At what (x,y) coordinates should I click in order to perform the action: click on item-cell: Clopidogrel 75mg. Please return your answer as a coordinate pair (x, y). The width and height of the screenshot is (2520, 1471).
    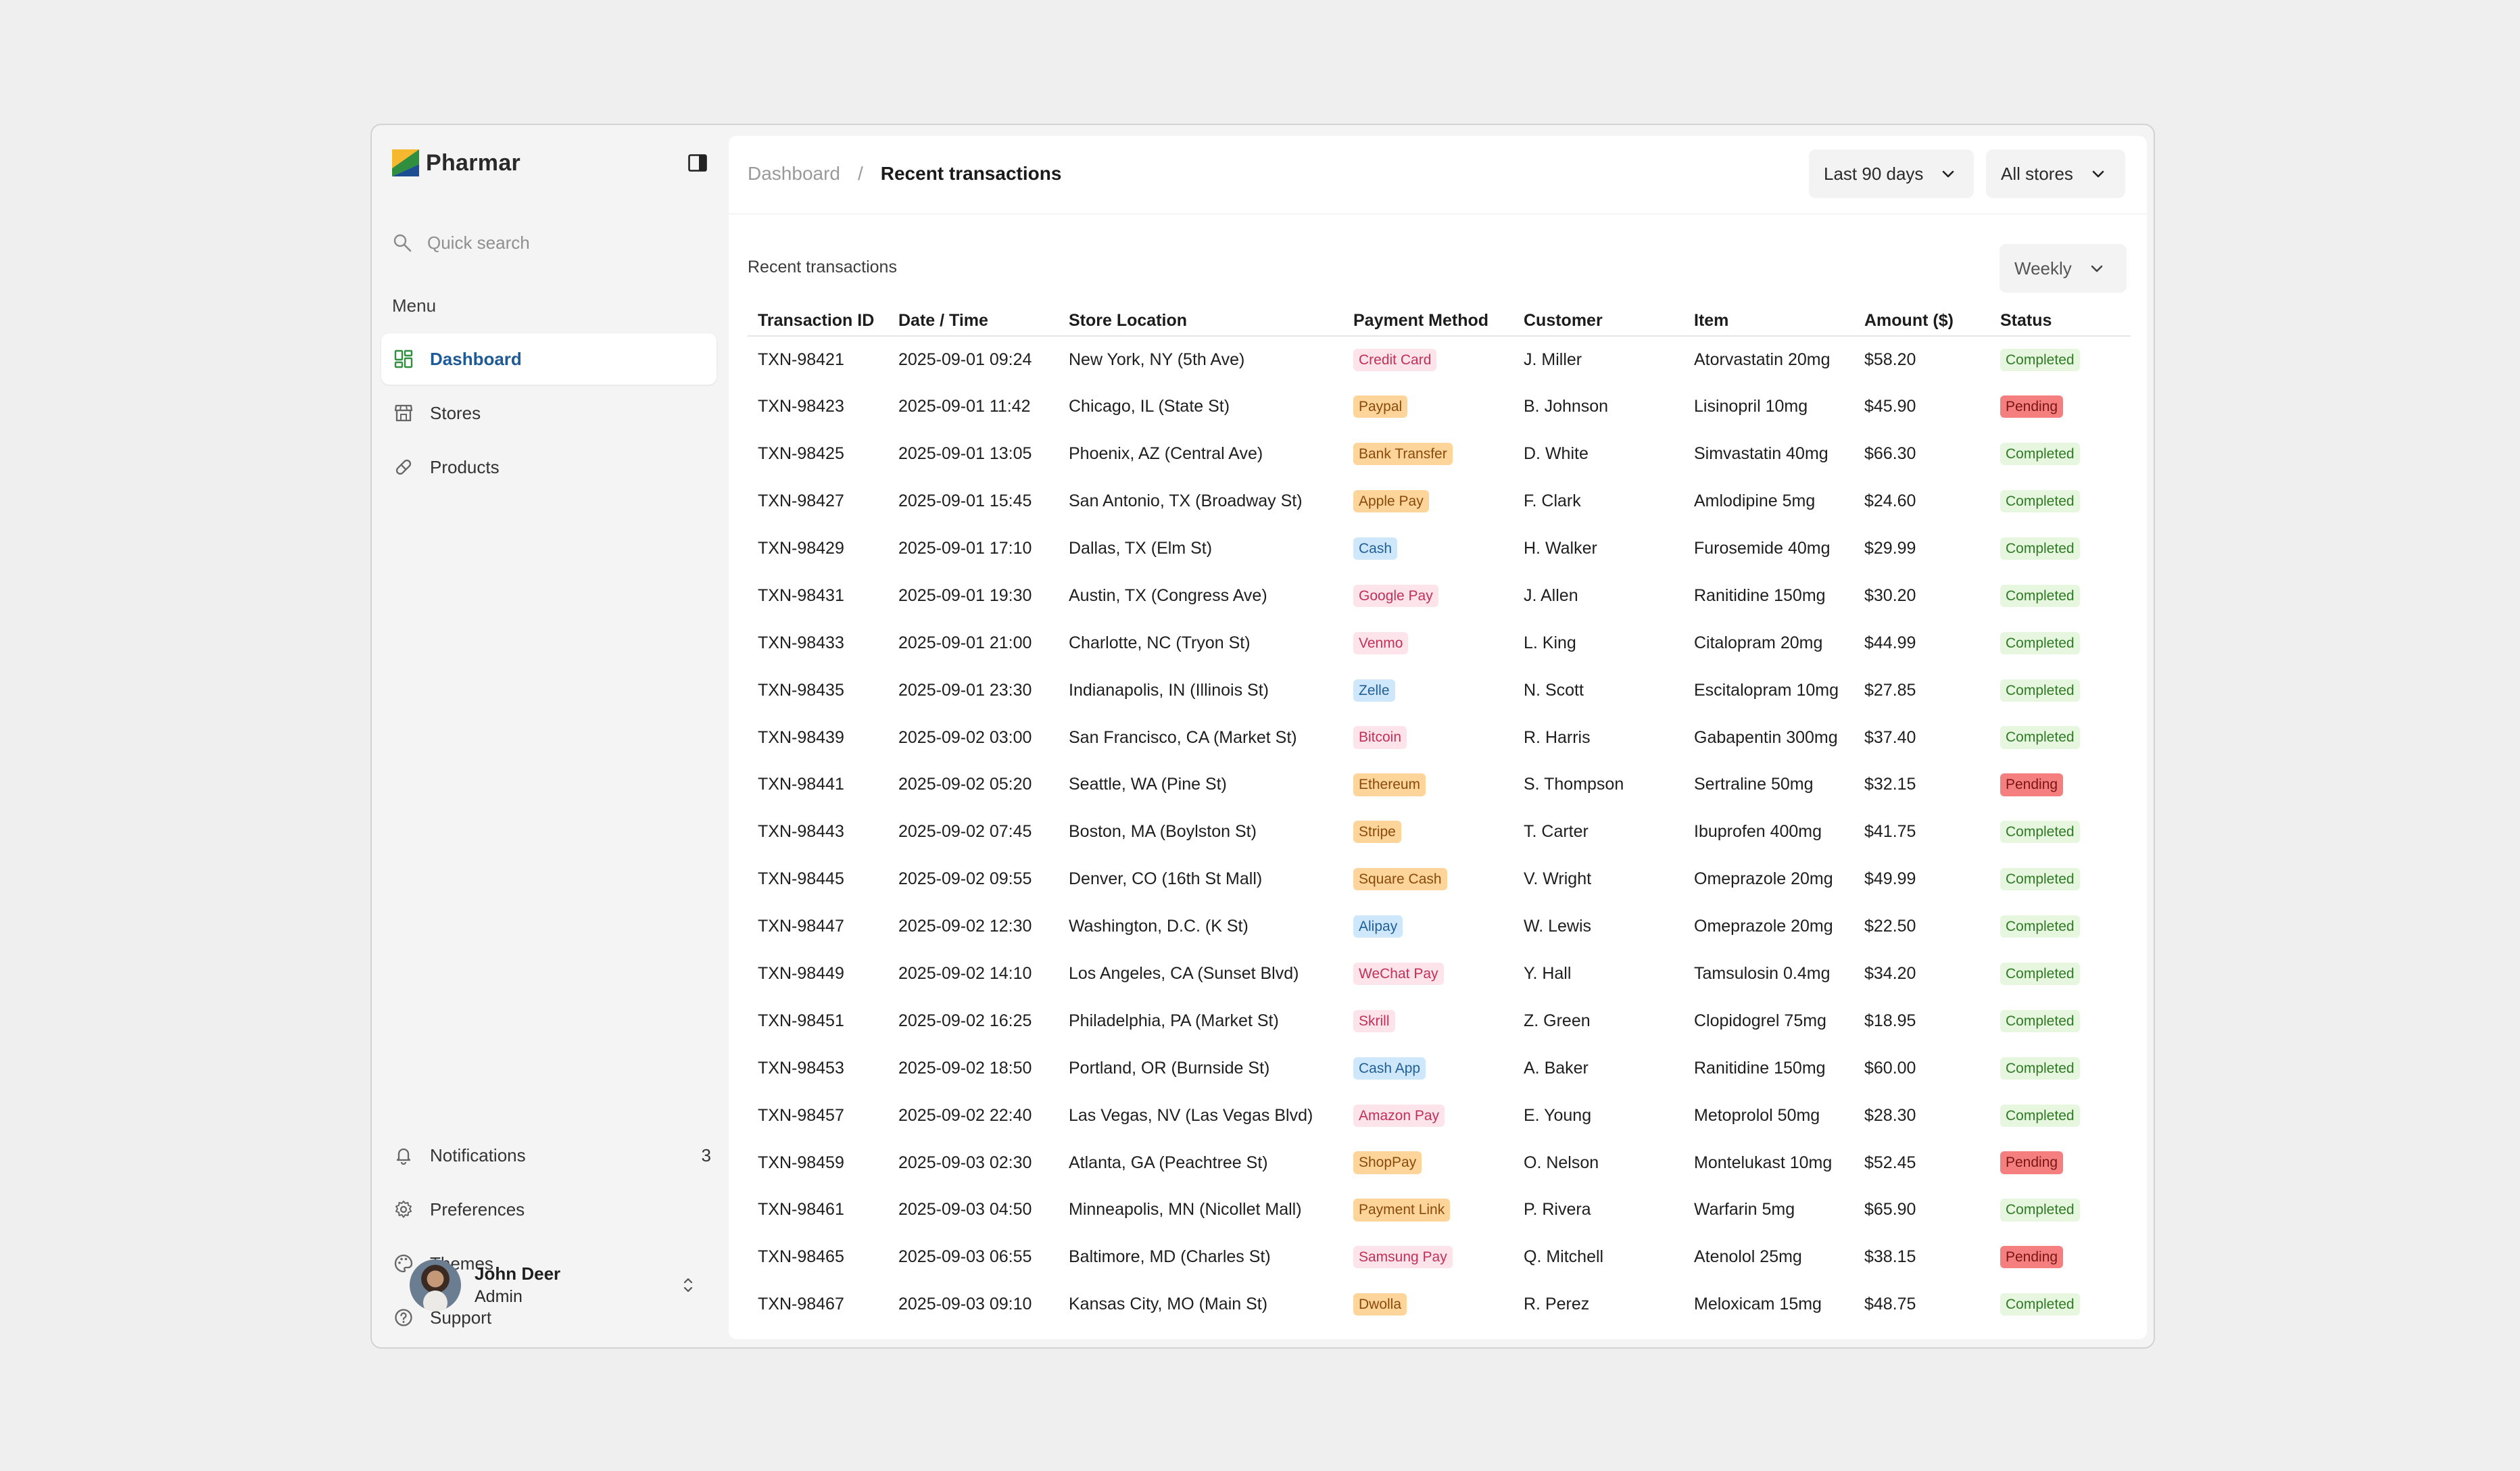
    Looking at the image, I should click on (1760, 1021).